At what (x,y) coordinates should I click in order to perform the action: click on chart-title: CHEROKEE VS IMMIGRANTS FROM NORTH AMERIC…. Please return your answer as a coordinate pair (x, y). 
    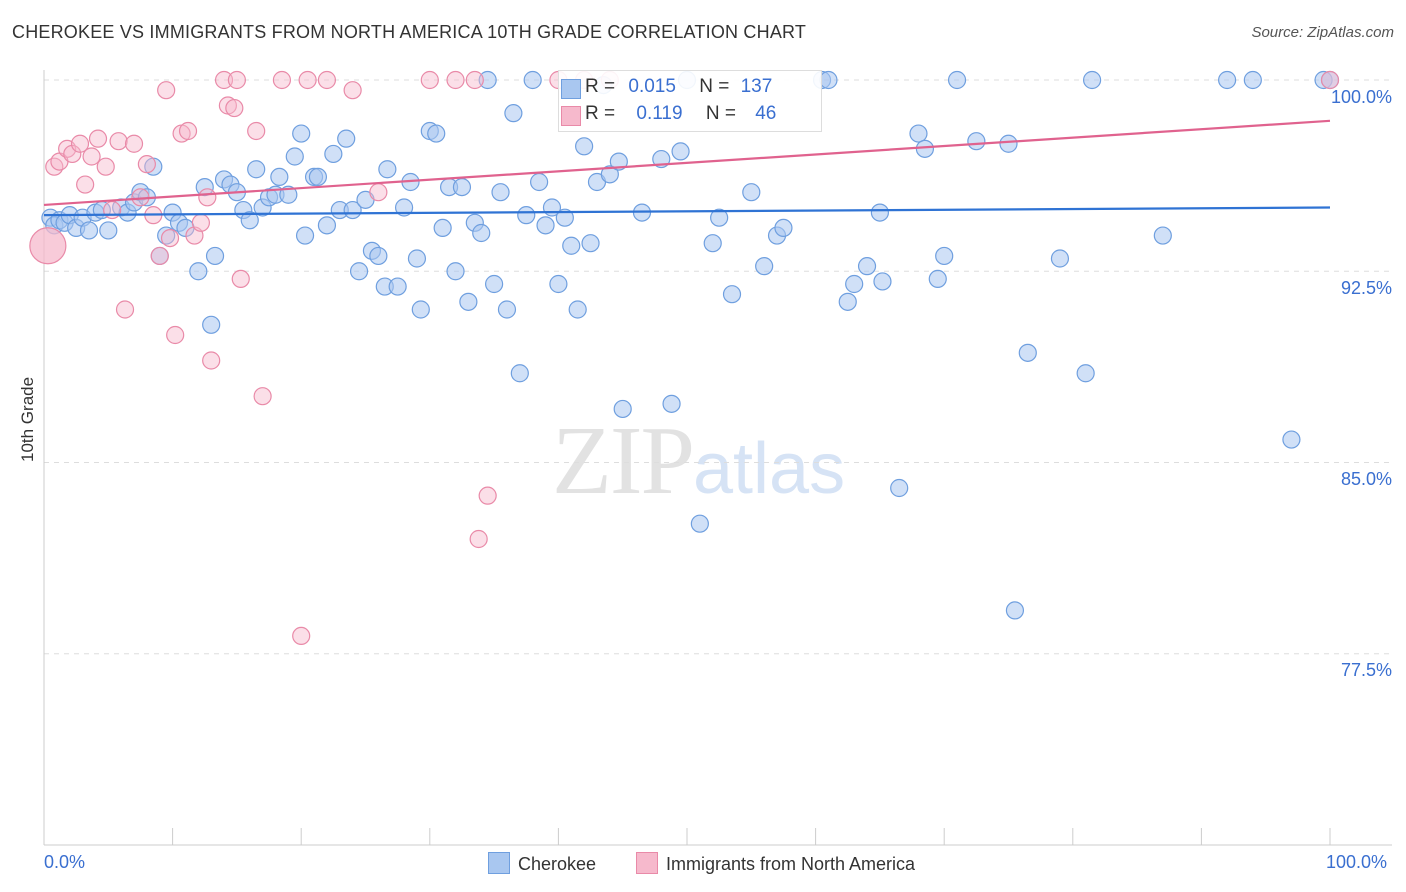
    Looking at the image, I should click on (409, 32).